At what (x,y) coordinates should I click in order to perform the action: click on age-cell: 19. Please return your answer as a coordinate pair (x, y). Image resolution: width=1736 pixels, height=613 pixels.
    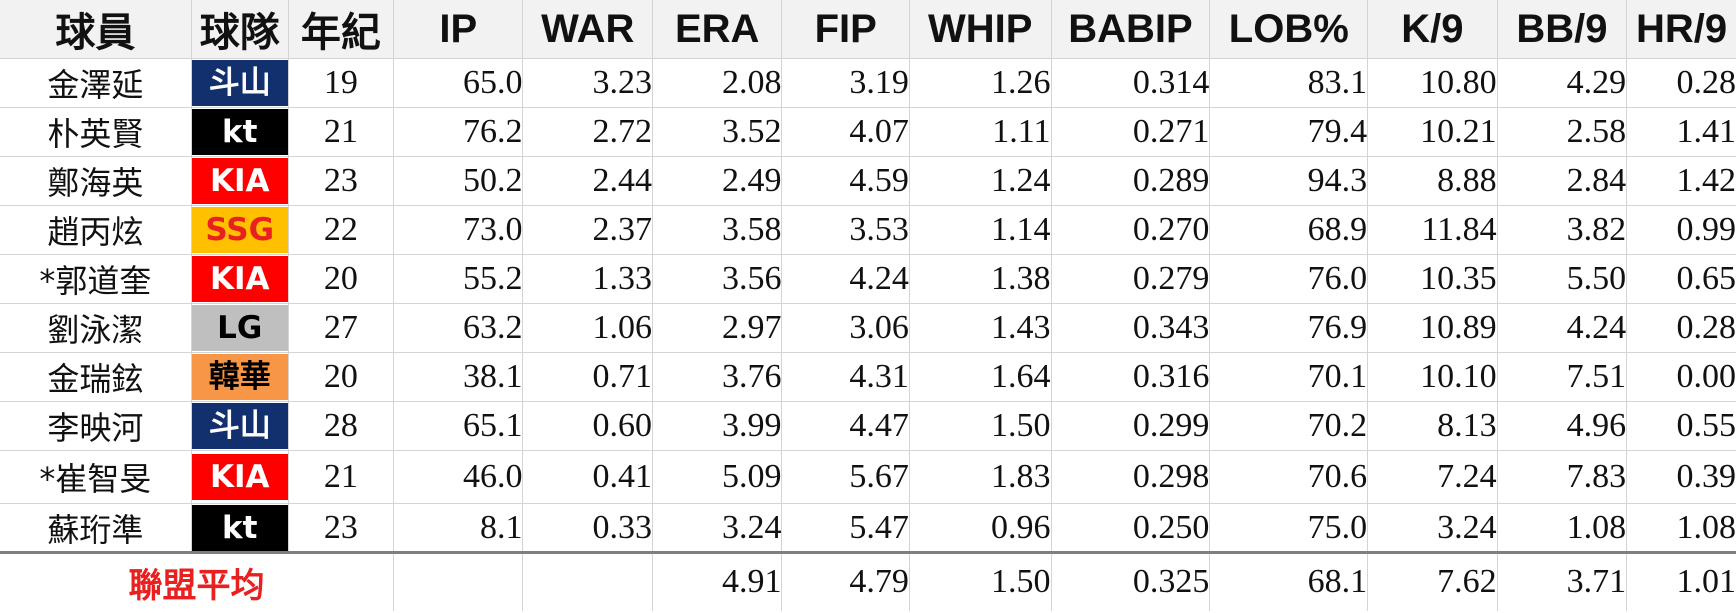
    Looking at the image, I should click on (341, 83).